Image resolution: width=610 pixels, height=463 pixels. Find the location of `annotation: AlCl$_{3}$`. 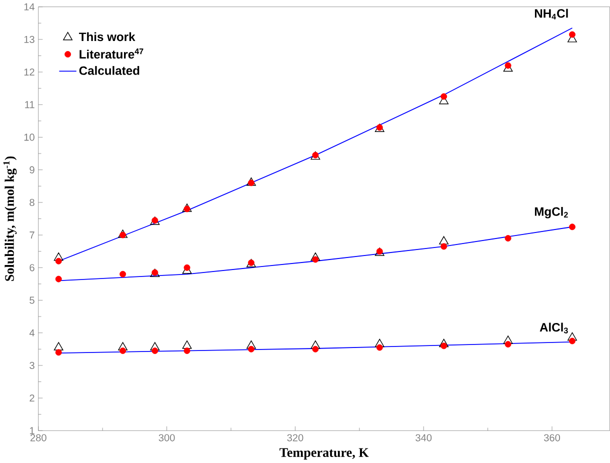

annotation: AlCl$_{3}$ is located at coordinates (554, 328).